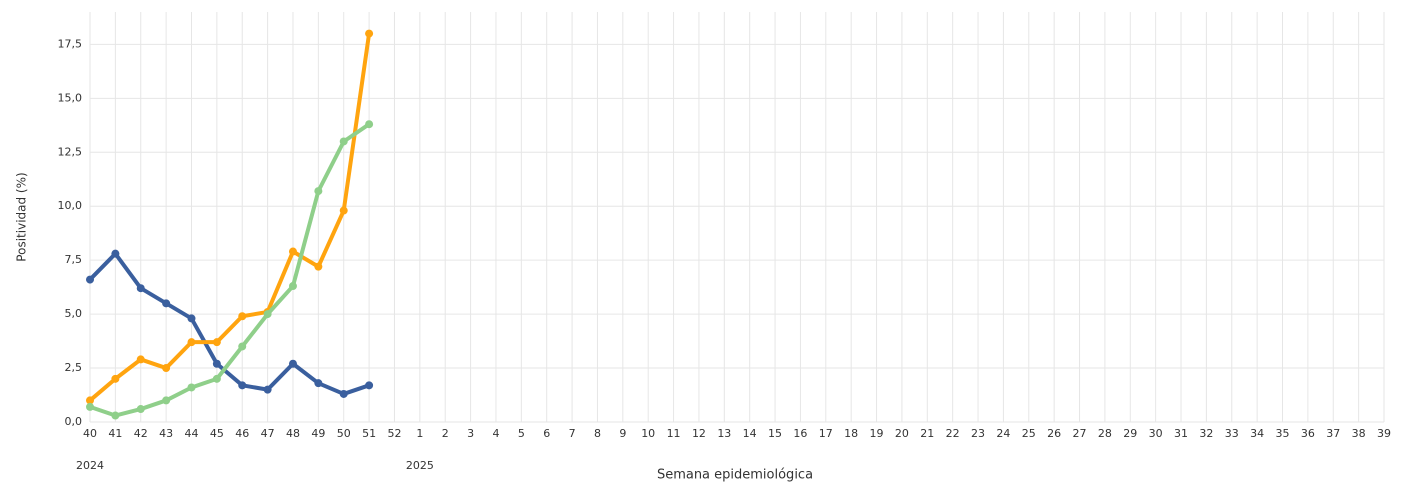  Describe the element at coordinates (1181, 433) in the screenshot. I see `x-tick-label: 31` at that location.